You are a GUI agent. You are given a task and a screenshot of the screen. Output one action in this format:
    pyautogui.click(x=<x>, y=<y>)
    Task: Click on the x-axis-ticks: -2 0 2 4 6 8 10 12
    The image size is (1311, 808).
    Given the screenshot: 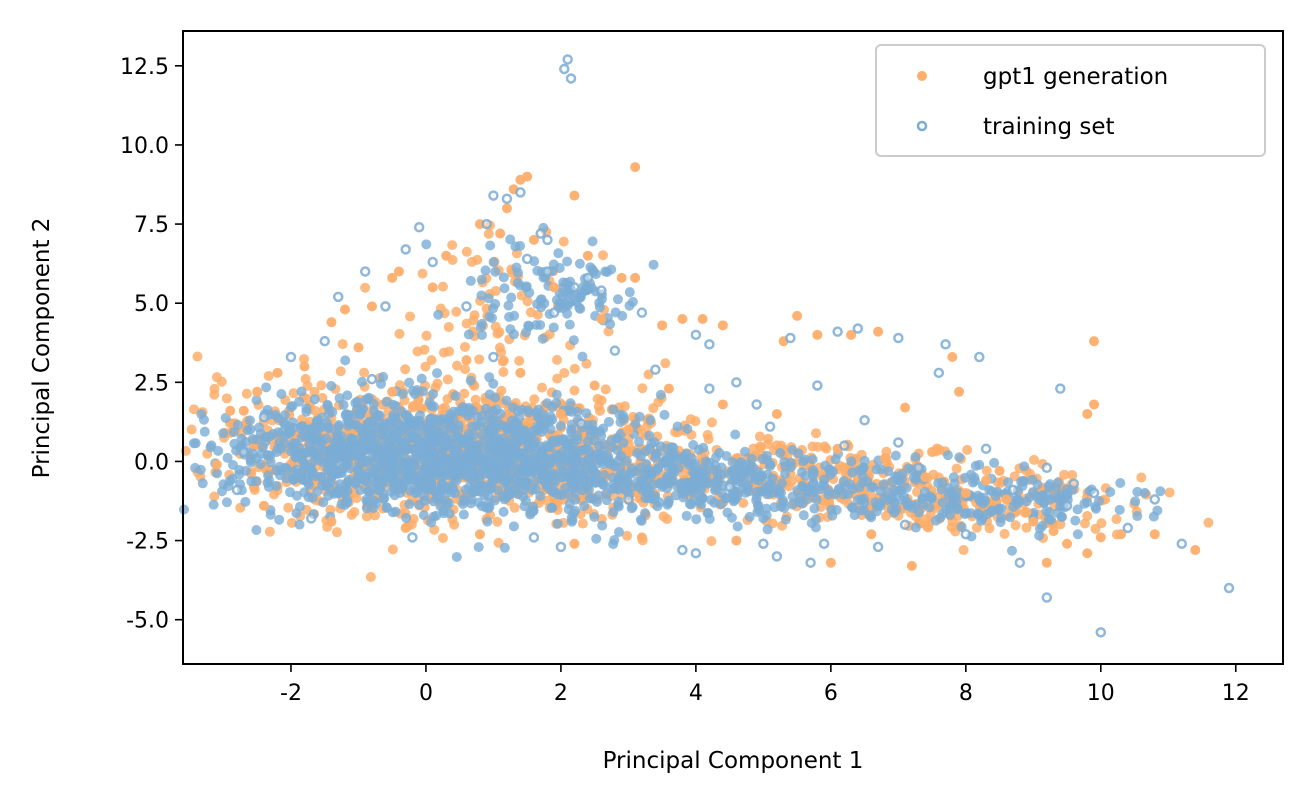 What is the action you would take?
    pyautogui.click(x=765, y=685)
    